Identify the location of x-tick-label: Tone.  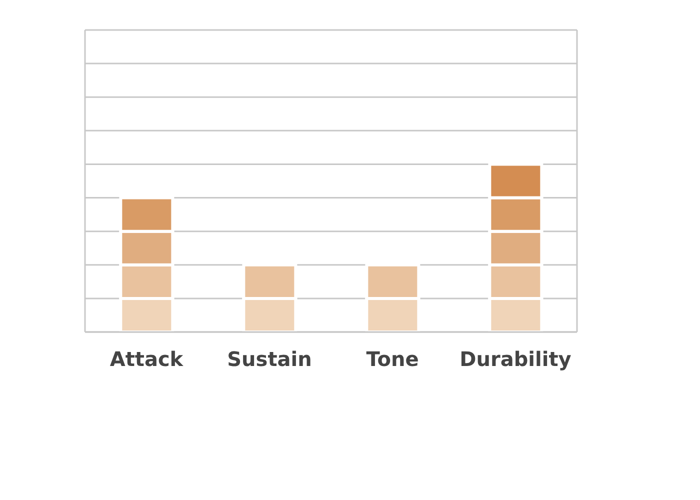
(392, 359).